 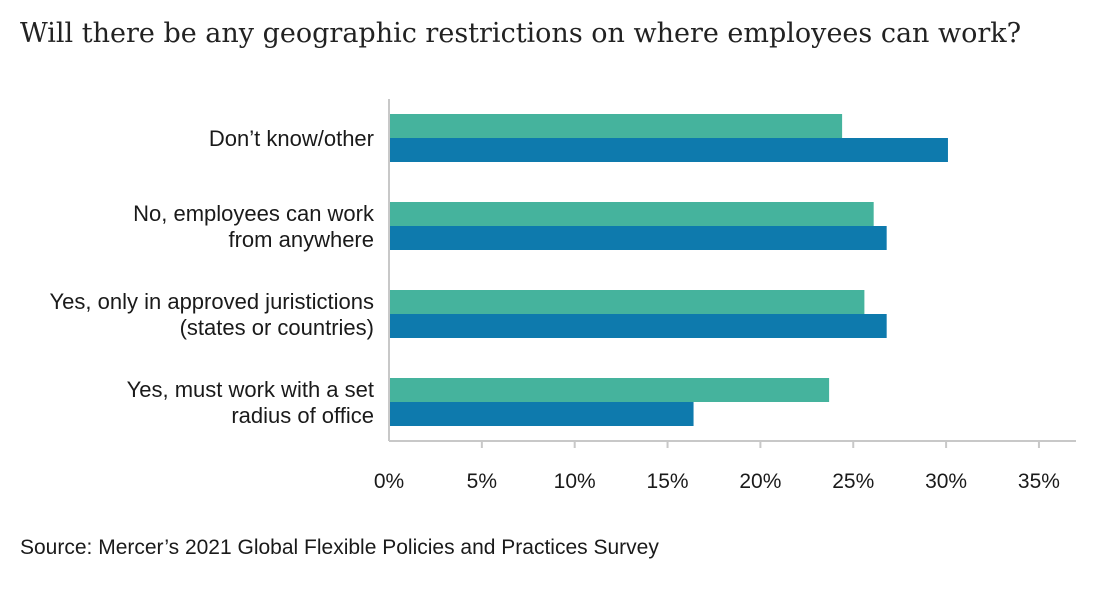 I want to click on x-tick-label: 20%, so click(x=760, y=481).